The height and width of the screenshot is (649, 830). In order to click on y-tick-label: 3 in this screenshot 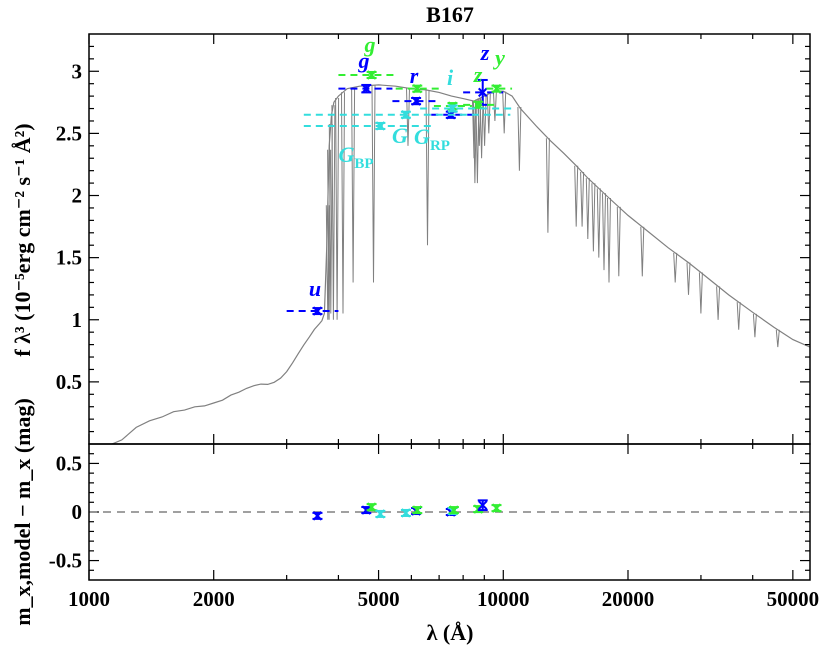, I will do `click(77, 71)`.